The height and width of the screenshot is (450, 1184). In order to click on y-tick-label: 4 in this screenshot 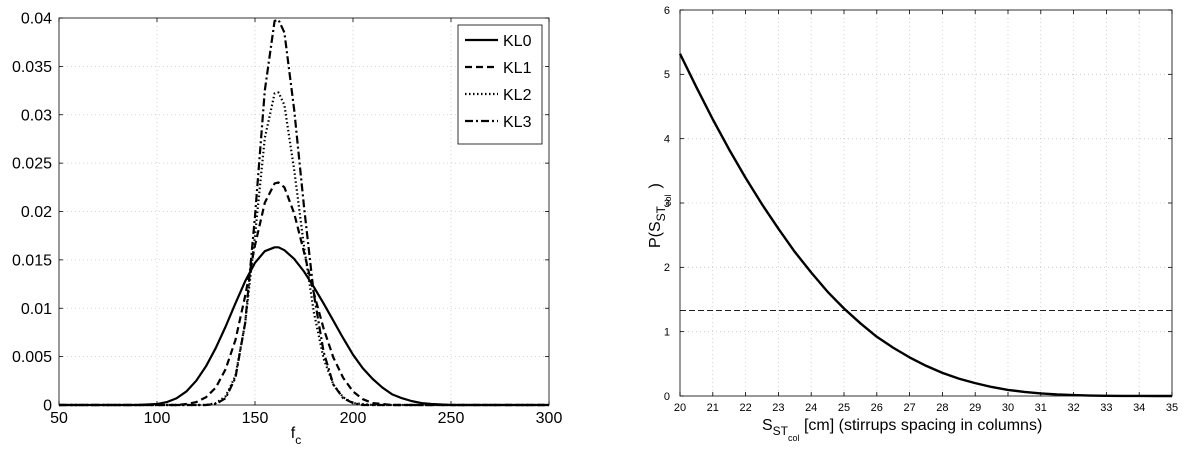, I will do `click(667, 140)`.